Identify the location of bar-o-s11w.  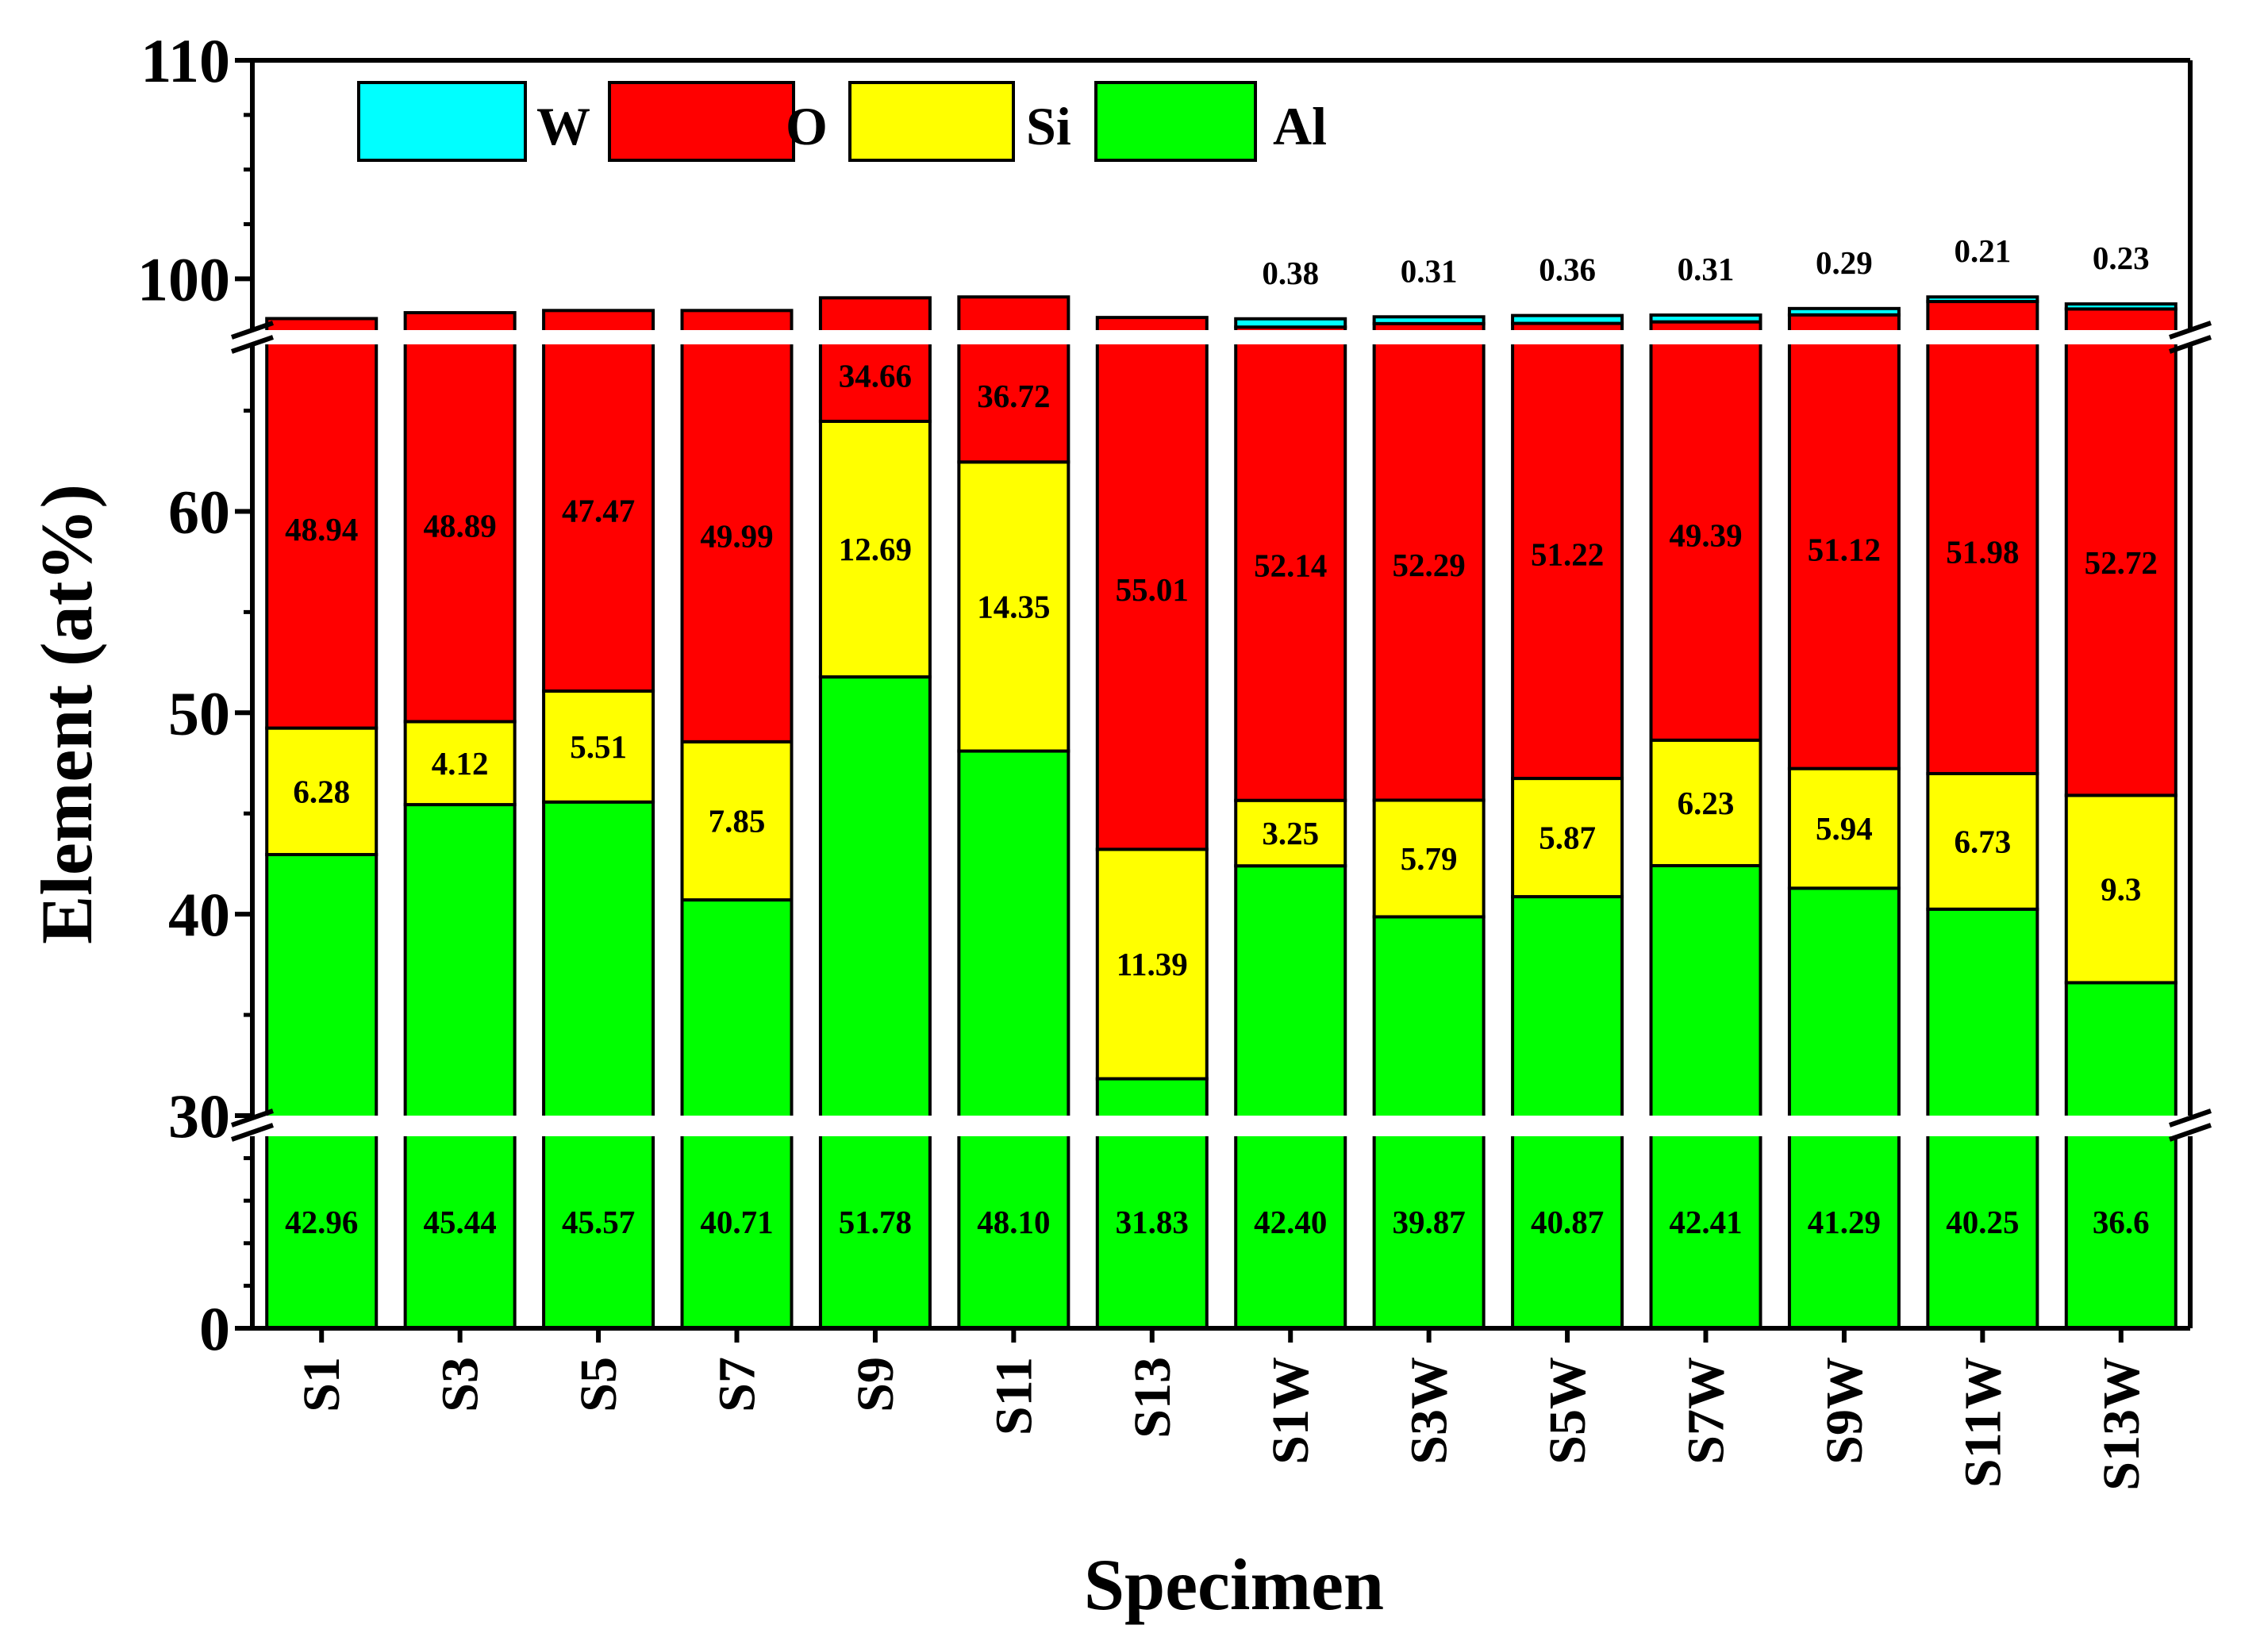
(1982, 537).